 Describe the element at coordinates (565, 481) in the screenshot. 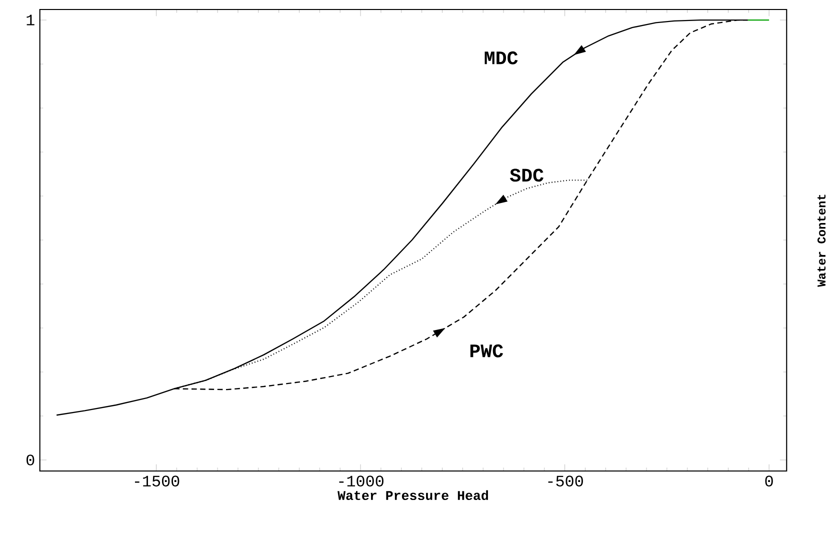

I see `x-tick-label: -500` at that location.